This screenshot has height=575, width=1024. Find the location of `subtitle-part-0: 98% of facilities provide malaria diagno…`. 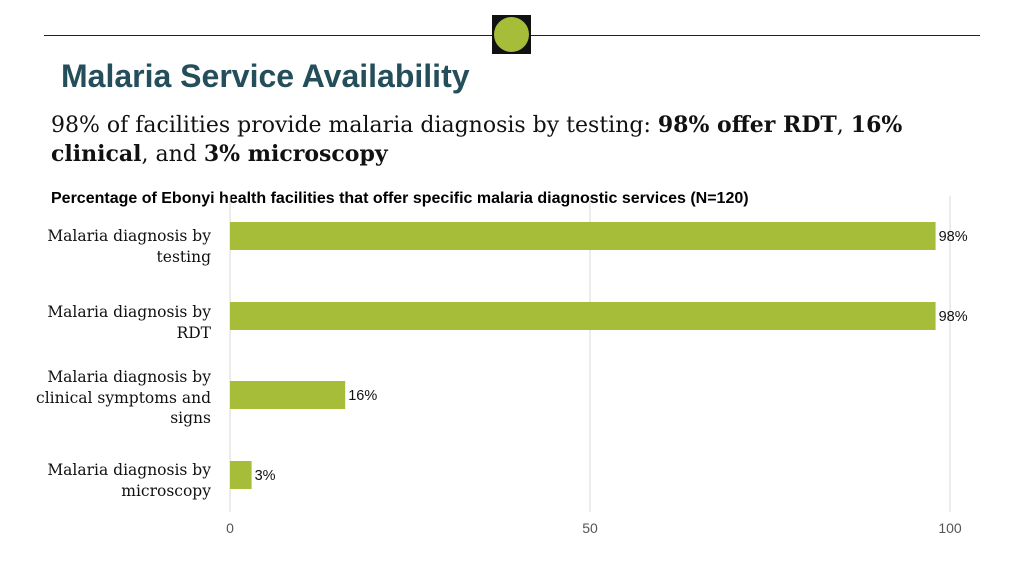

subtitle-part-0: 98% of facilities provide malaria diagno… is located at coordinates (354, 125).